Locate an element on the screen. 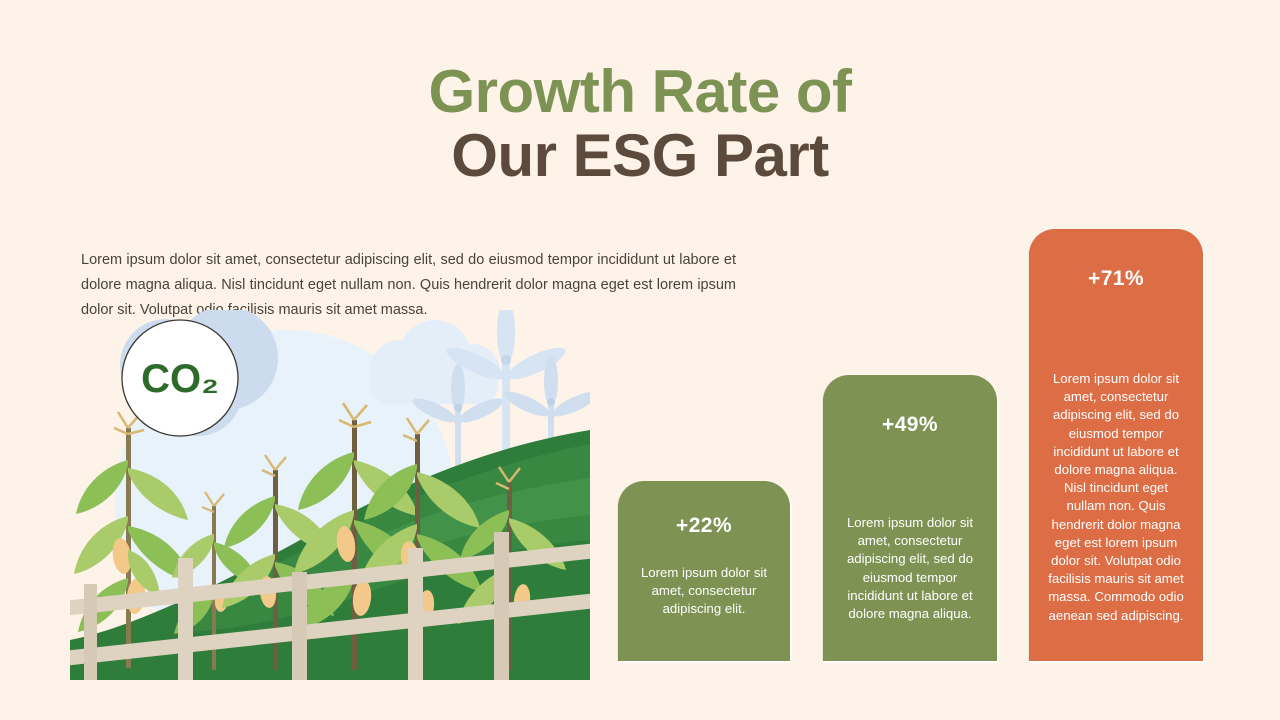 The image size is (1280, 720). co2-badge-icon: CO₂ is located at coordinates (180, 378).